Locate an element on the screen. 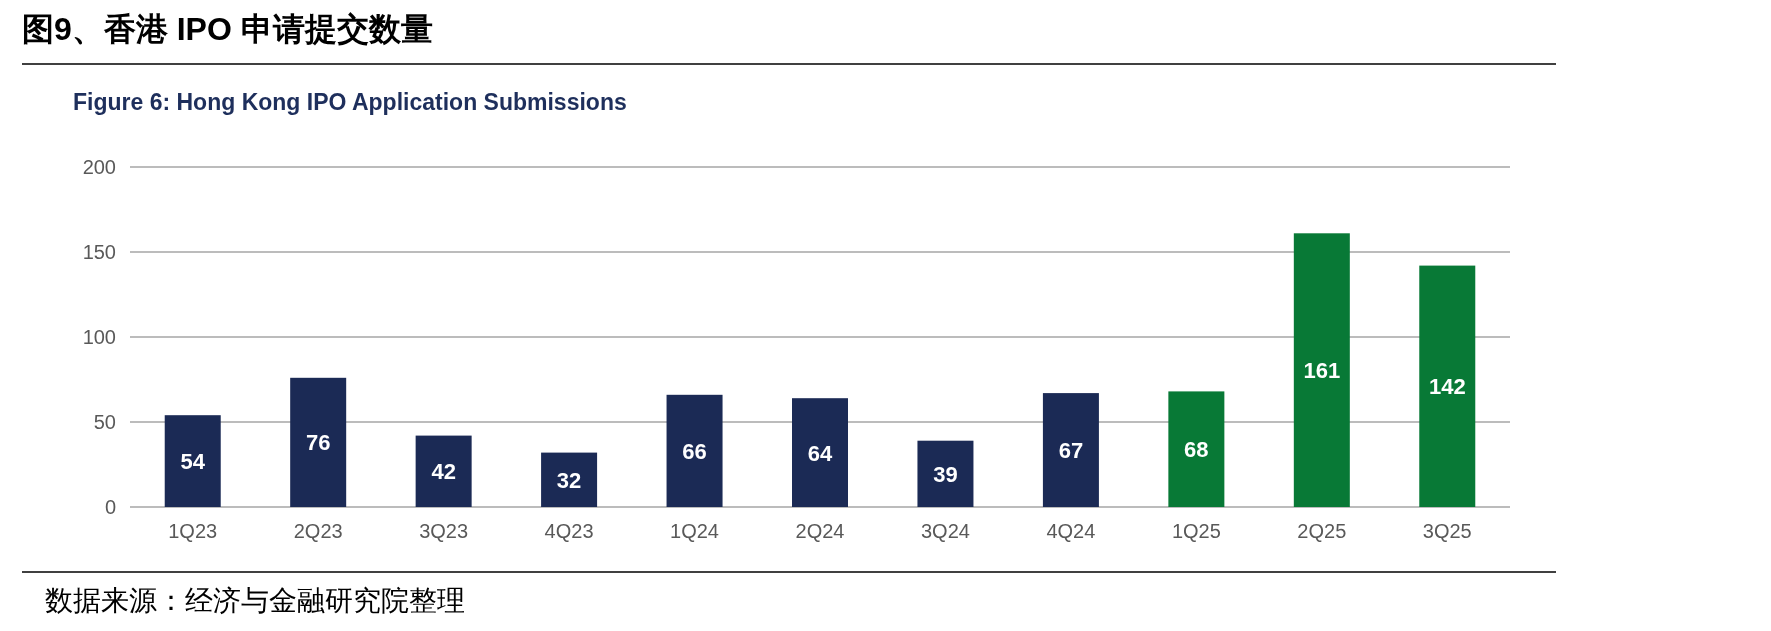 Image resolution: width=1771 pixels, height=631 pixels. data-label: 76 is located at coordinates (318, 443).